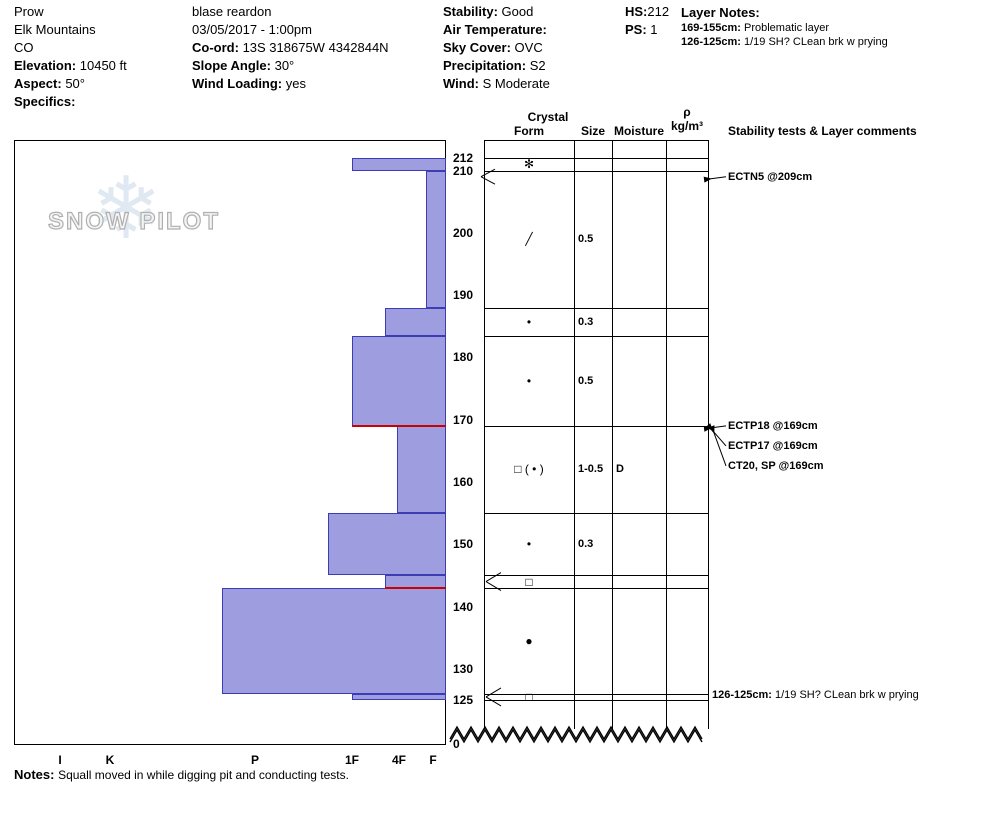 The height and width of the screenshot is (840, 994). I want to click on wind-loading-label: Wind Loading:, so click(237, 83).